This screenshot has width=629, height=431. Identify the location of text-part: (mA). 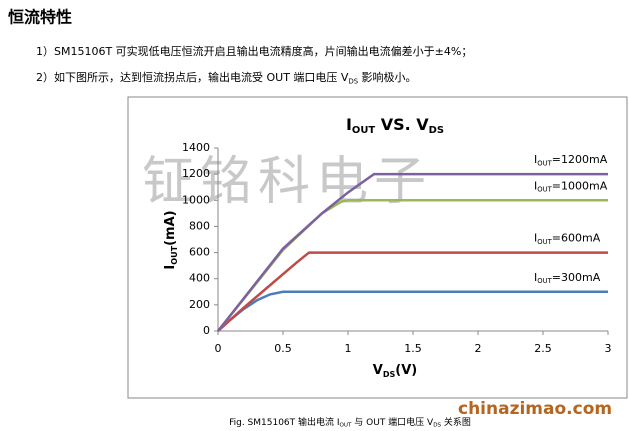
(170, 228).